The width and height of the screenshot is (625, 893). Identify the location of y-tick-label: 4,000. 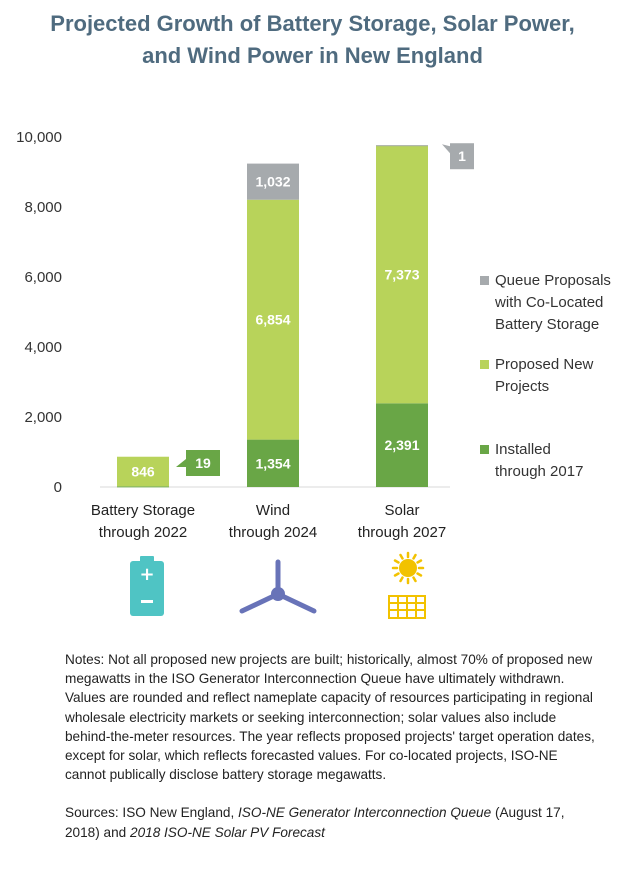
(43, 347).